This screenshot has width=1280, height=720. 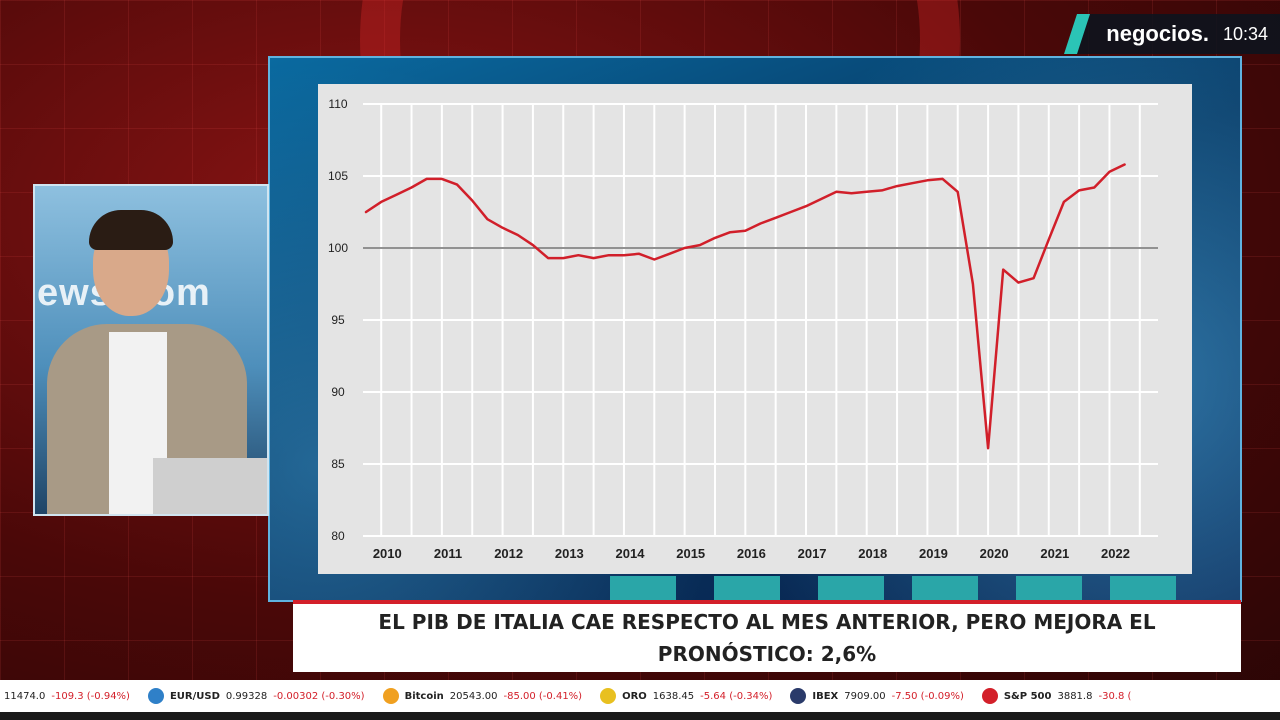 I want to click on ticker-item: Bitcoin 20543.00 -85.00 (-0.41%), so click(x=488, y=696).